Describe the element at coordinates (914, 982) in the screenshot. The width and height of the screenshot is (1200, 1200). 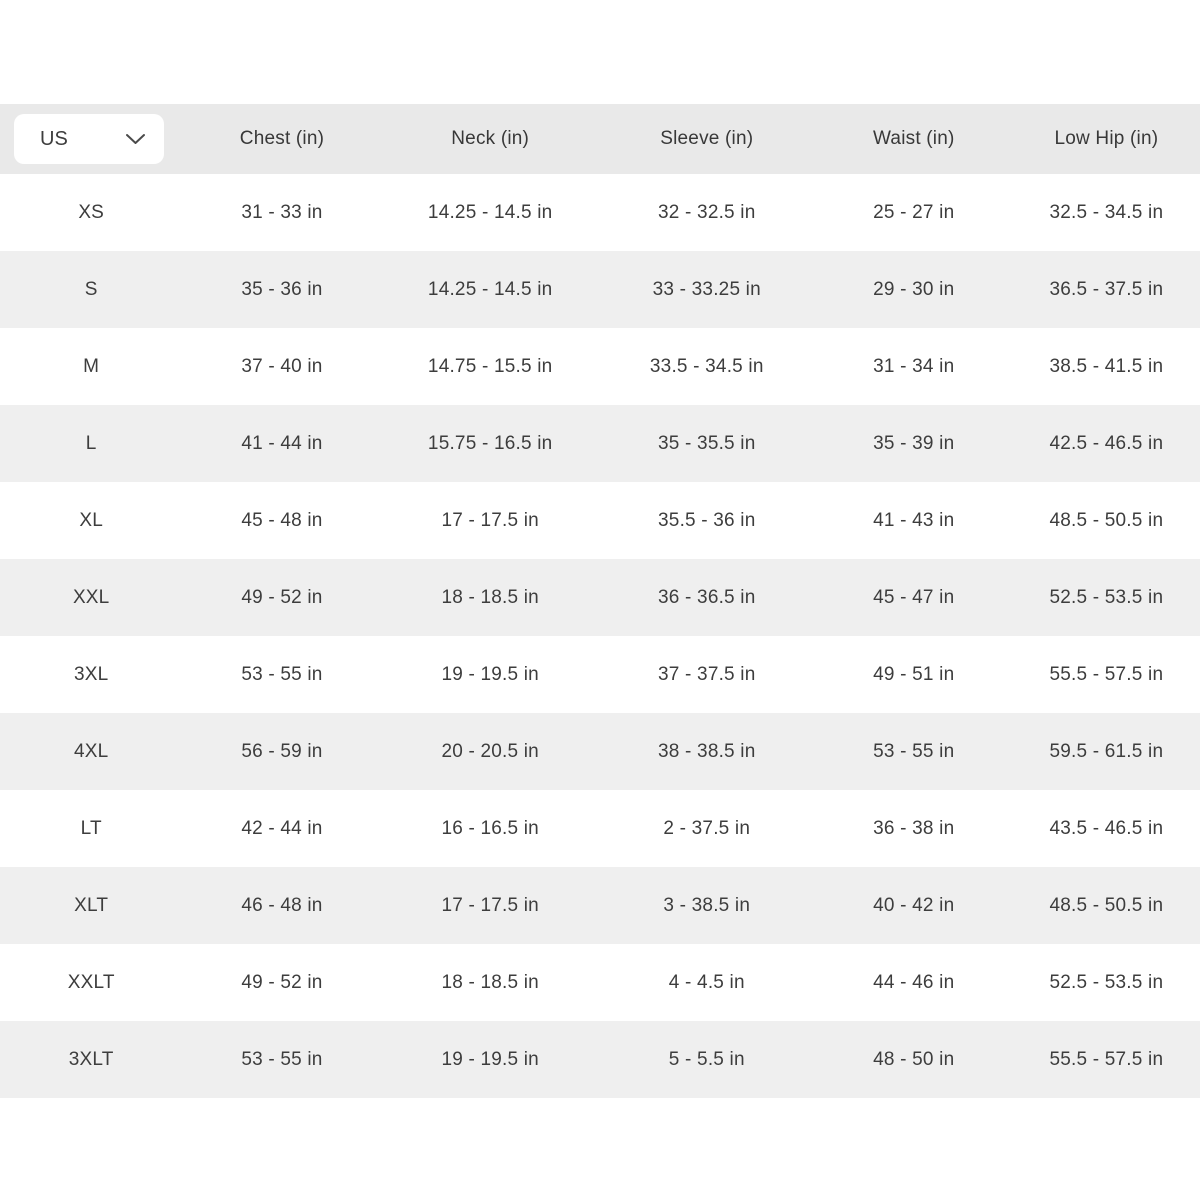
I see `cell-waist: 44 - 46 in` at that location.